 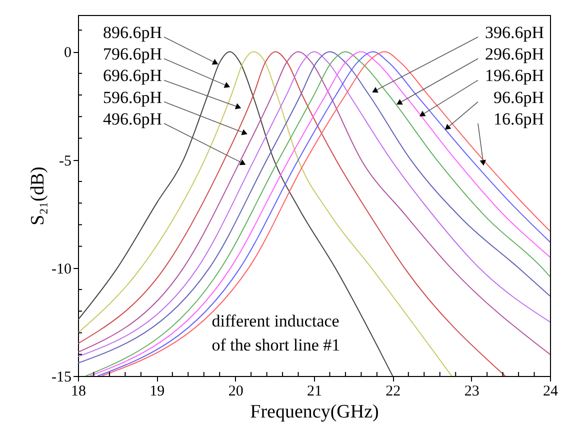 What do you see at coordinates (65, 161) in the screenshot?
I see `y-tick-label: -5` at bounding box center [65, 161].